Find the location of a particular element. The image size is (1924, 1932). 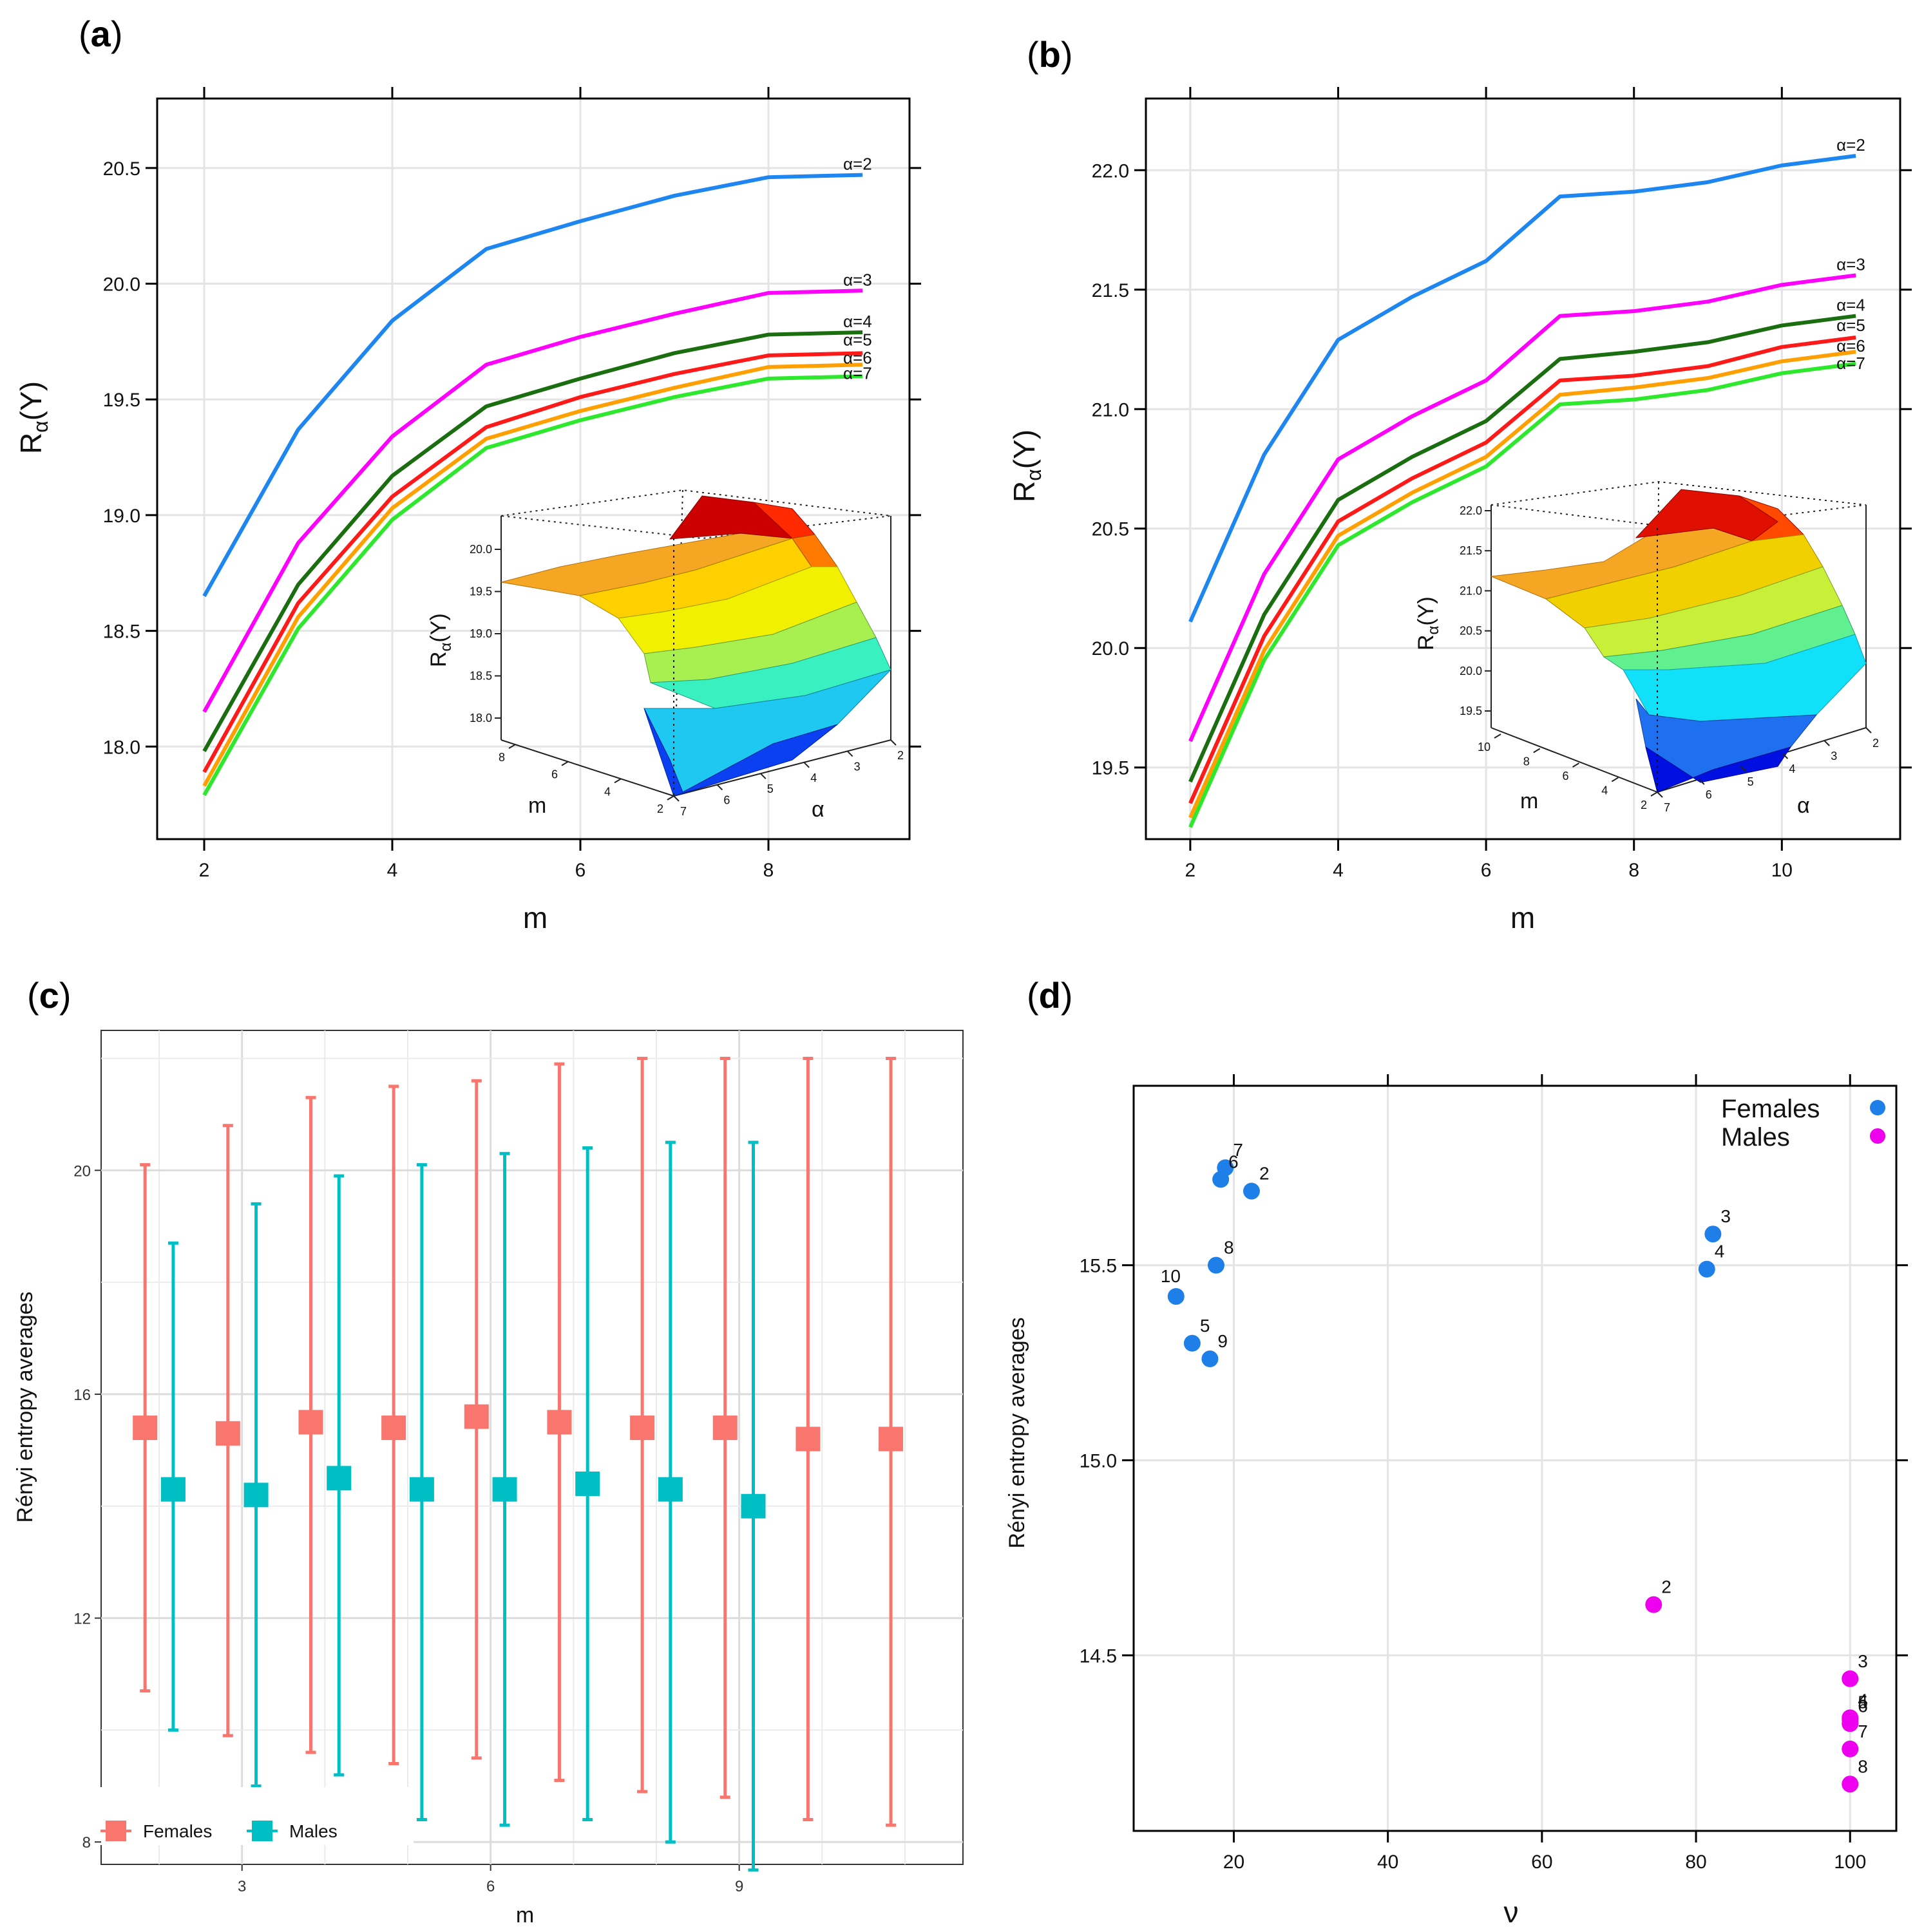

legend-females-swatch is located at coordinates (116, 1831).